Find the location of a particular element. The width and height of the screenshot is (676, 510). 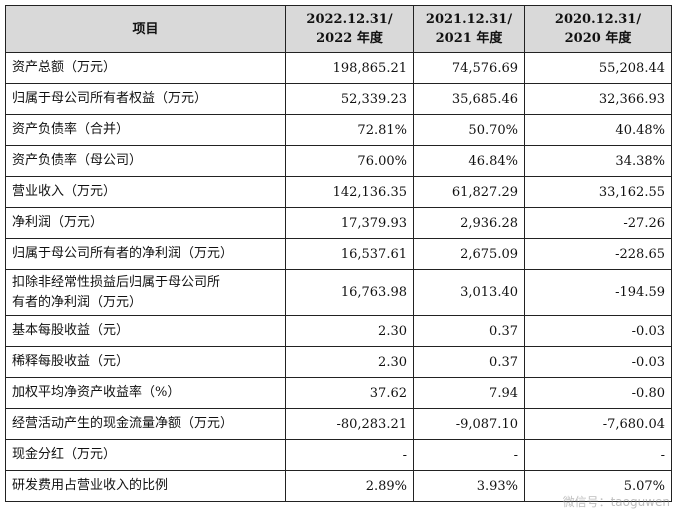

row-label: 基本每股收益（元） is located at coordinates (145, 331).